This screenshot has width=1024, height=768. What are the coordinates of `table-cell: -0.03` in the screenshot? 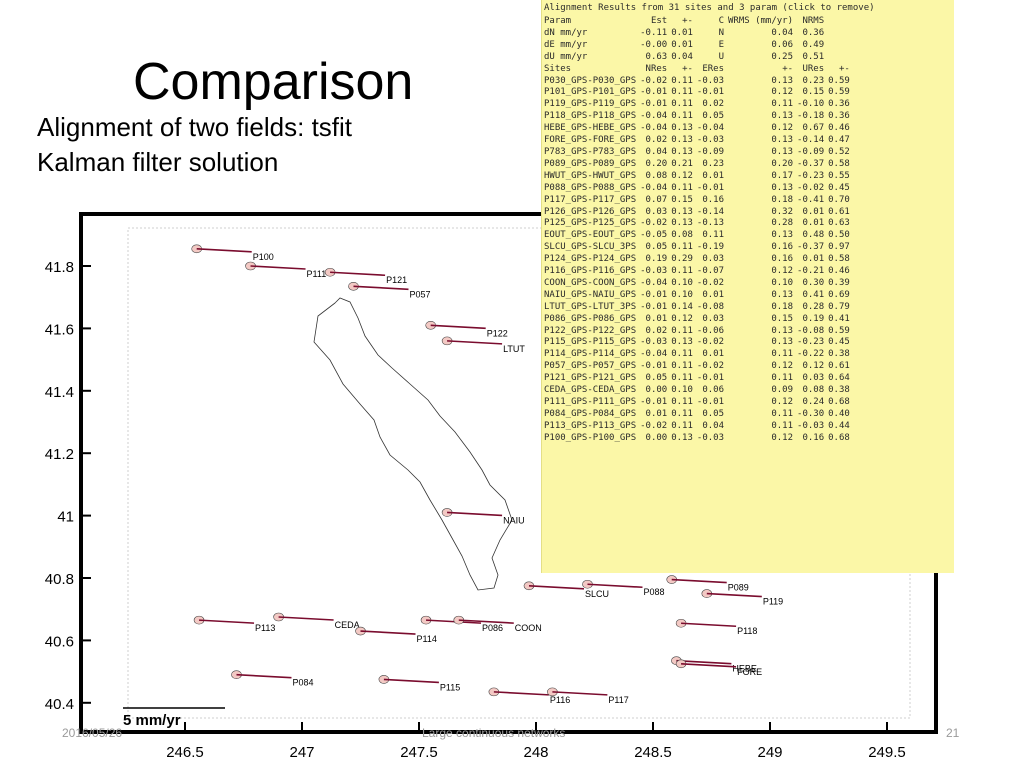 It's located at (811, 425).